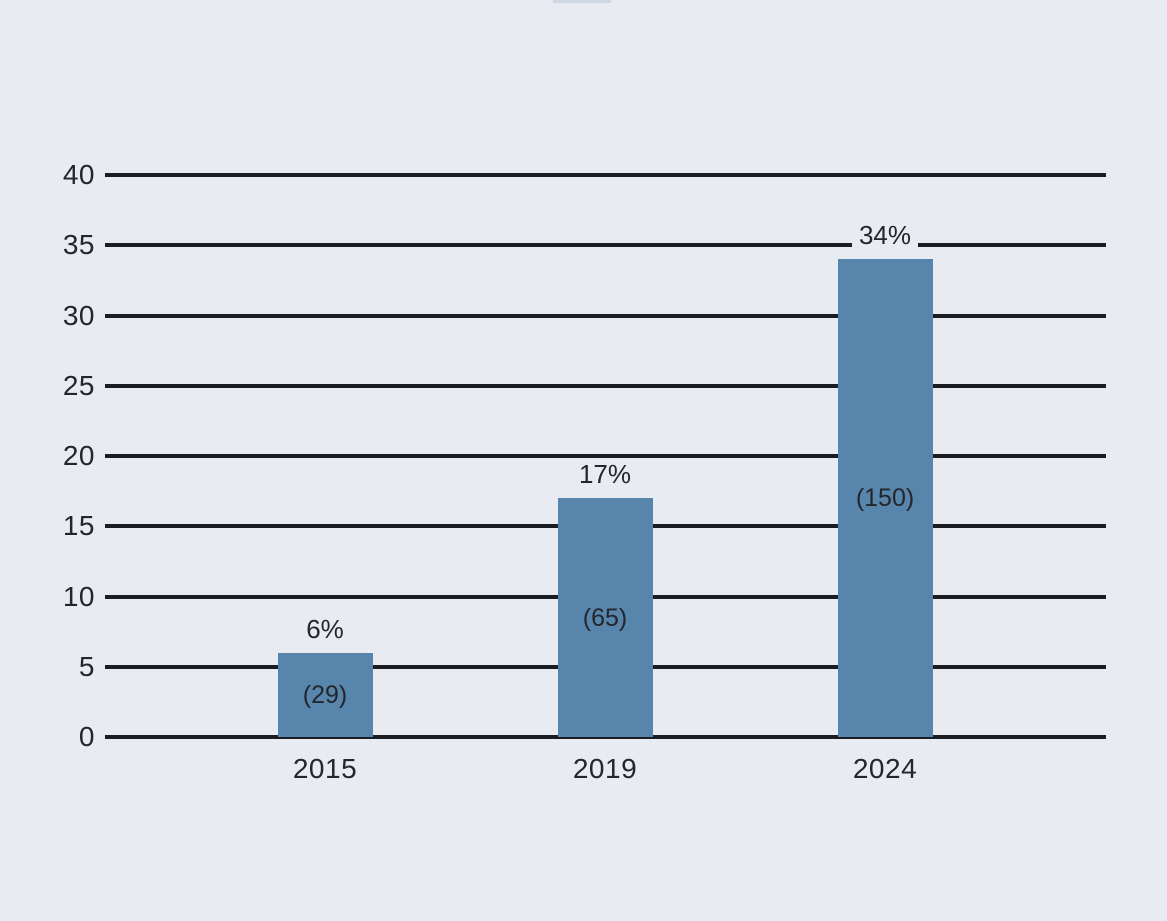 This screenshot has width=1167, height=921. I want to click on y-tick-label-35: 35, so click(78, 244).